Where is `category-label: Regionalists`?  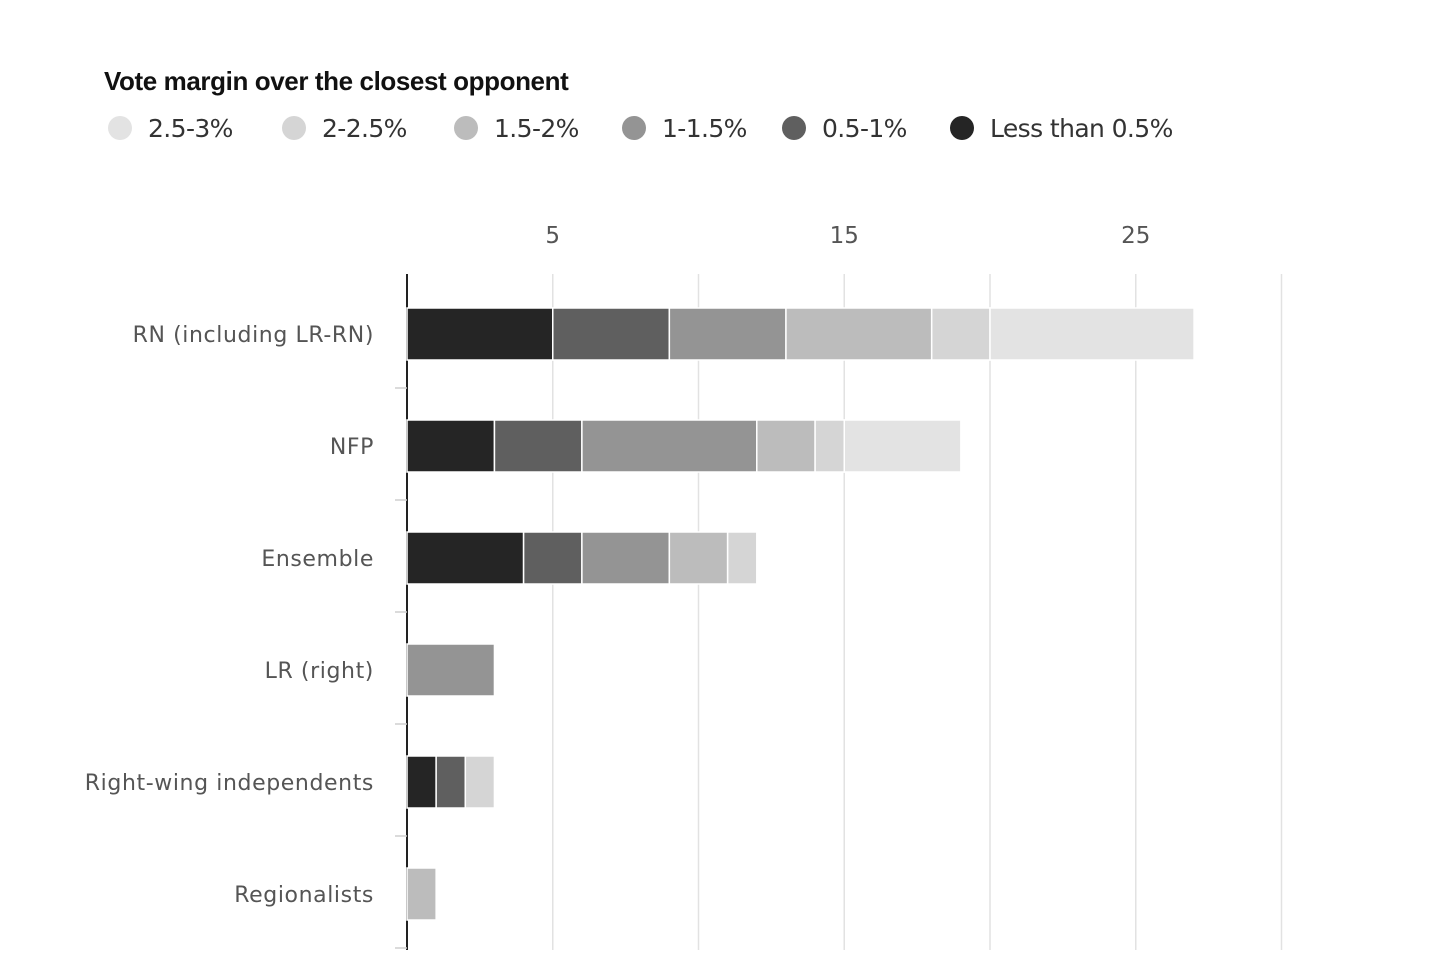
category-label: Regionalists is located at coordinates (304, 895).